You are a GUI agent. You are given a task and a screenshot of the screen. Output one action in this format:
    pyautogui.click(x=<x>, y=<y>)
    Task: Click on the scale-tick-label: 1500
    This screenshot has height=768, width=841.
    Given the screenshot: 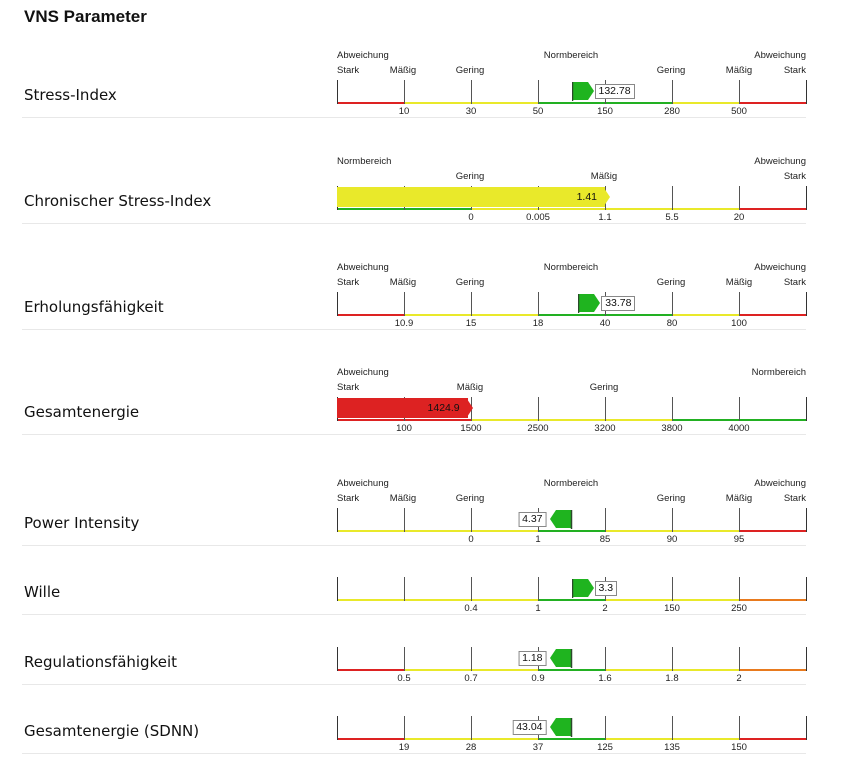 What is the action you would take?
    pyautogui.click(x=471, y=428)
    